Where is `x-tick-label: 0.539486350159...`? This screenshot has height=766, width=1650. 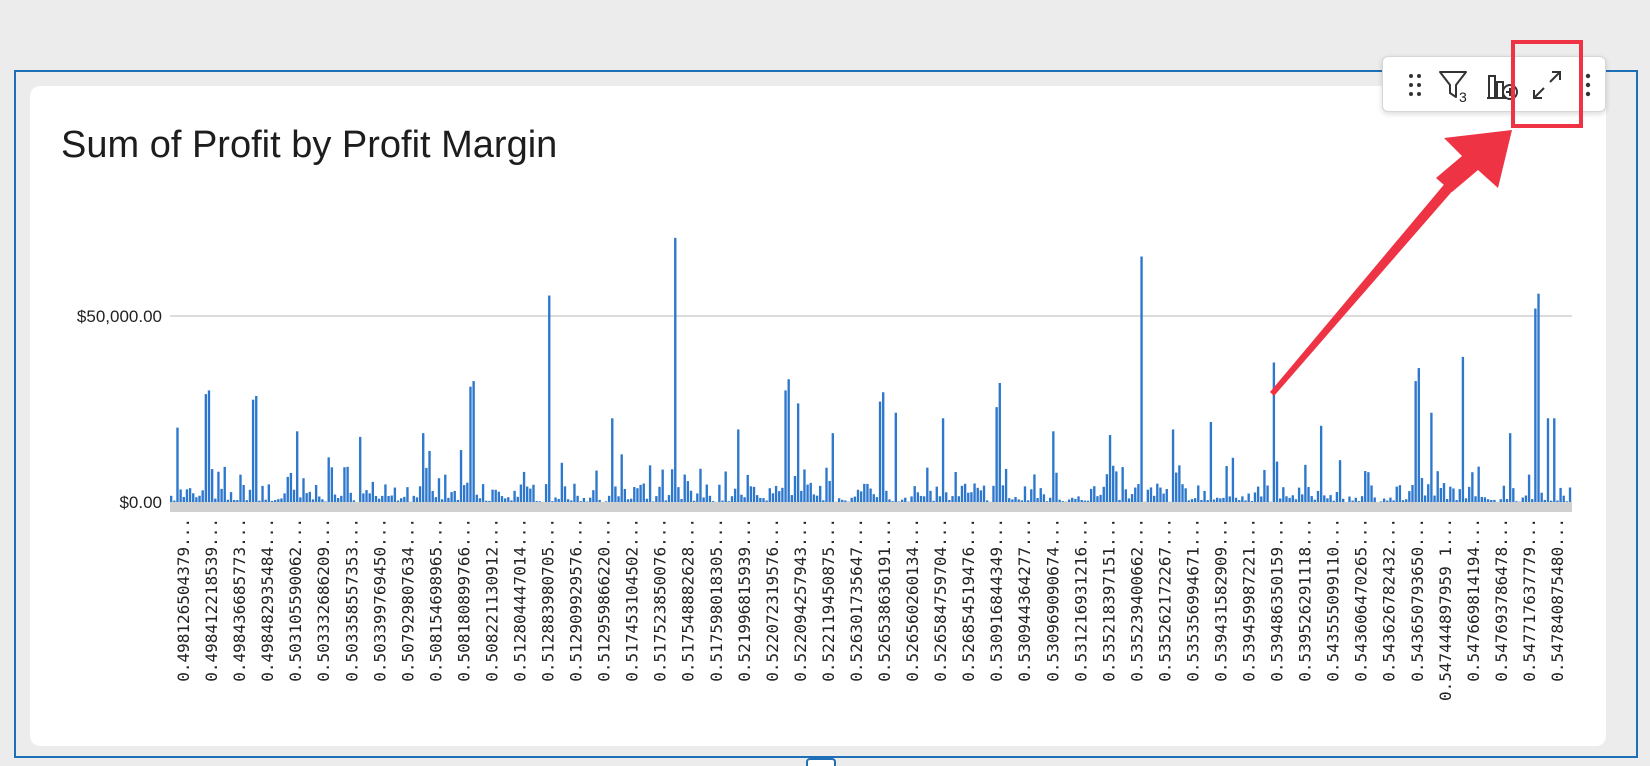 x-tick-label: 0.539486350159... is located at coordinates (1277, 600).